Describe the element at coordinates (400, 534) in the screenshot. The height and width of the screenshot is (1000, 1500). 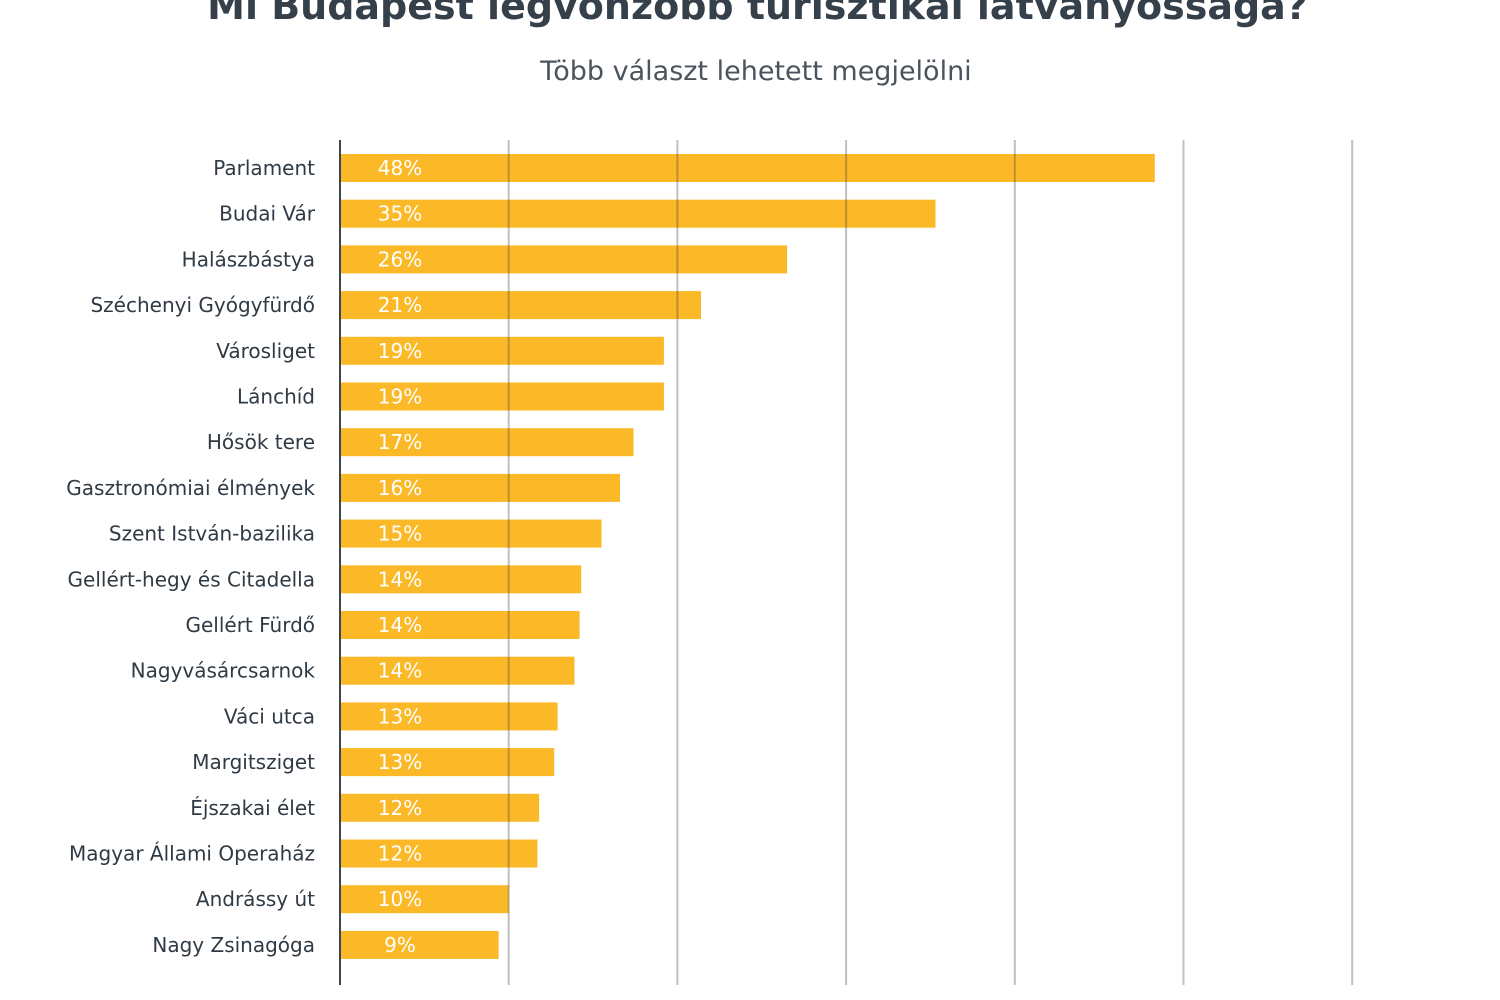
I see `data-label: 15%` at that location.